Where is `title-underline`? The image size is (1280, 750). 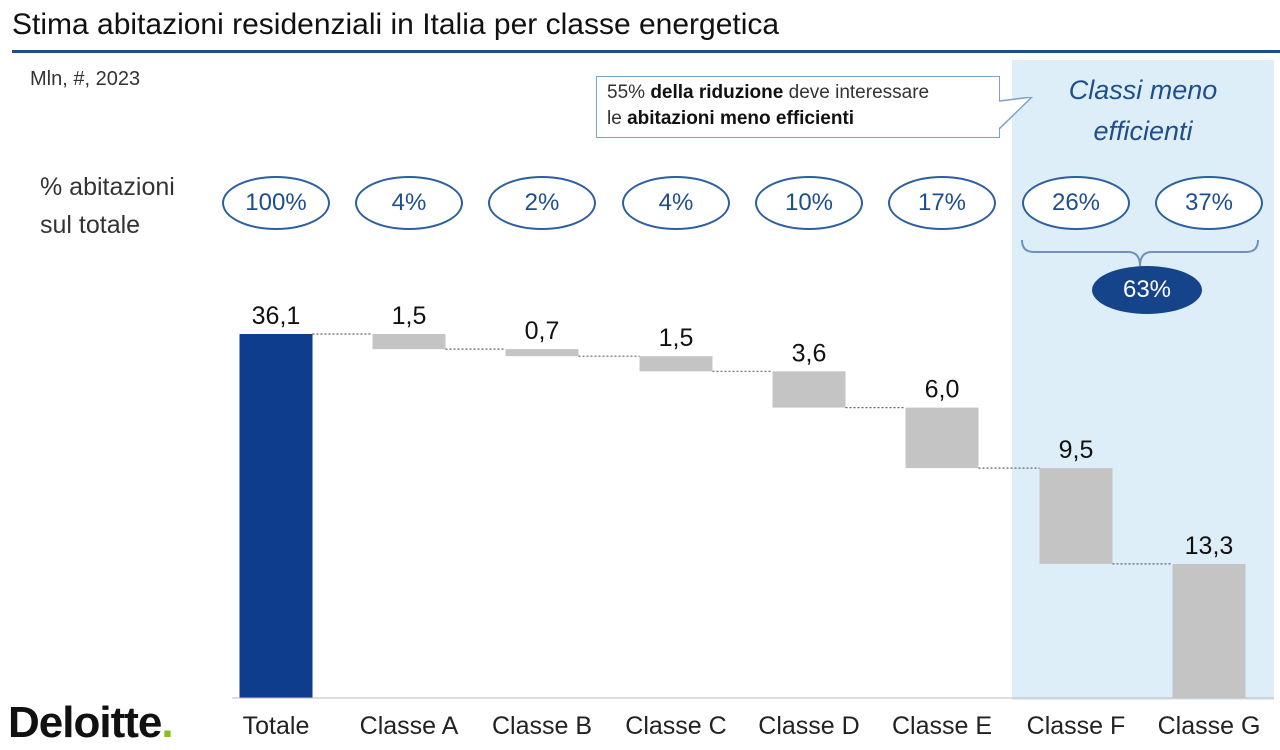
title-underline is located at coordinates (646, 51).